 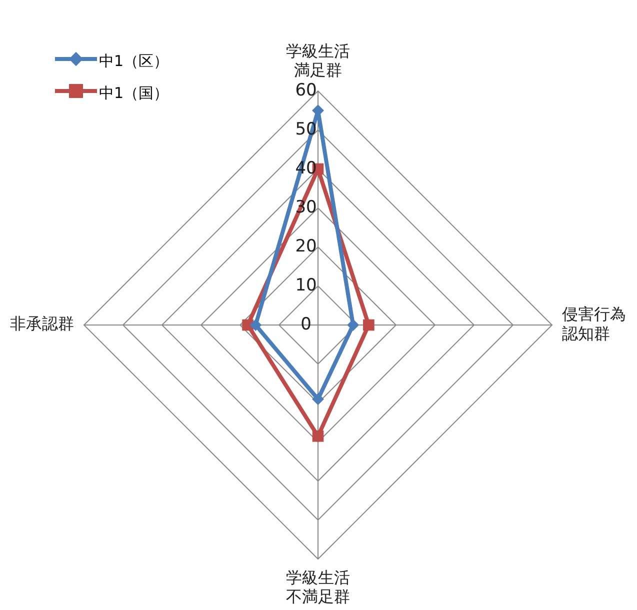 What do you see at coordinates (318, 587) in the screenshot?
I see `spoke-label: 学級生活不満足群` at bounding box center [318, 587].